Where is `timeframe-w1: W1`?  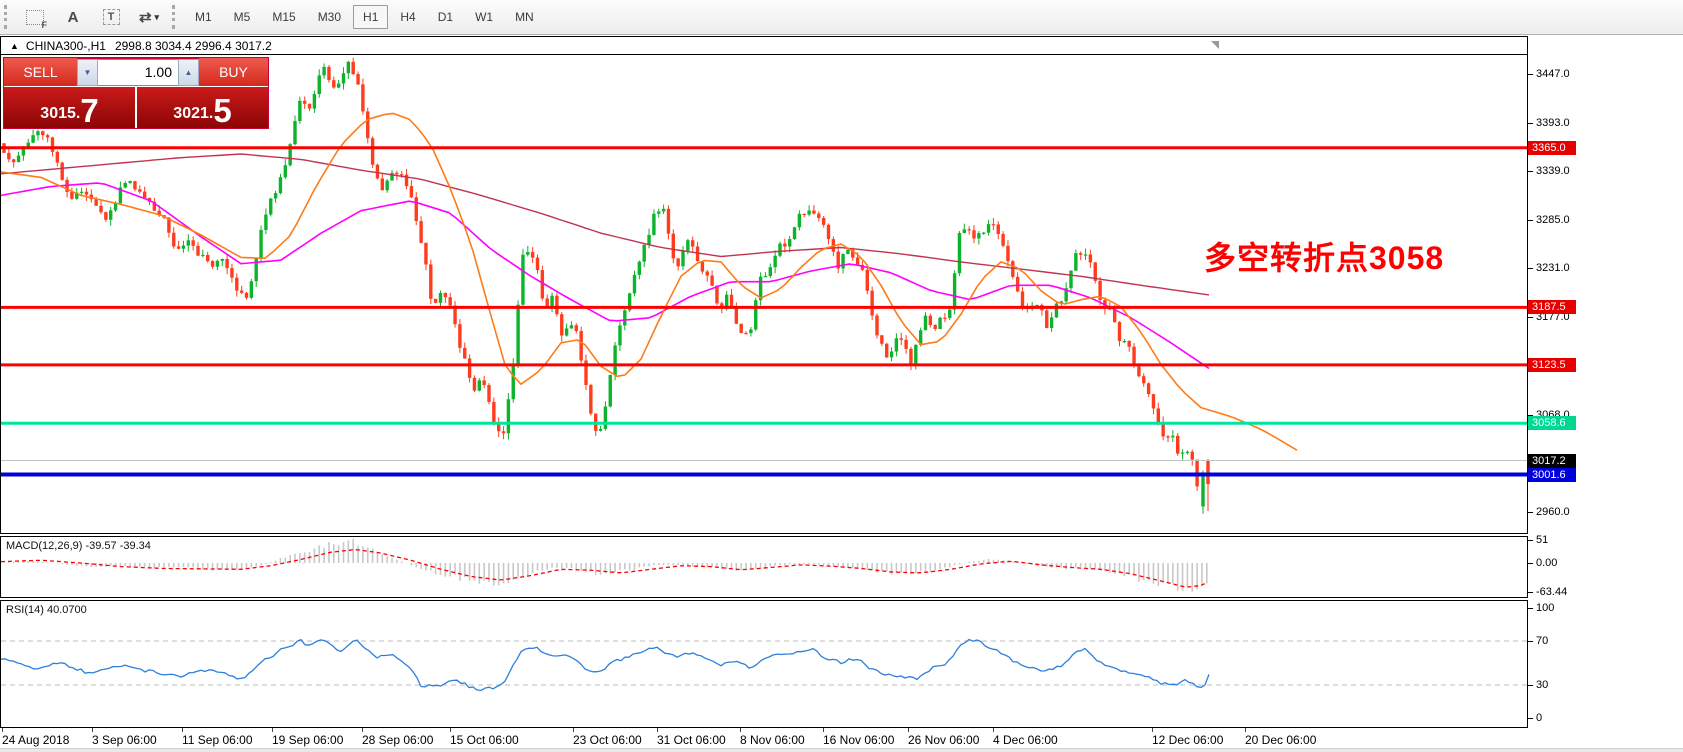
timeframe-w1: W1 is located at coordinates (484, 17).